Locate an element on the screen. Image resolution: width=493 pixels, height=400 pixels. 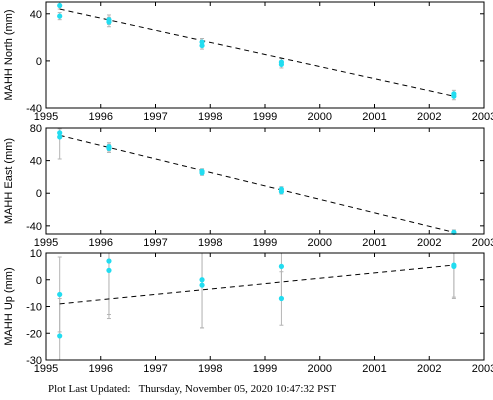
y-axis-label: MAHH North (mm) is located at coordinates (9, 54).